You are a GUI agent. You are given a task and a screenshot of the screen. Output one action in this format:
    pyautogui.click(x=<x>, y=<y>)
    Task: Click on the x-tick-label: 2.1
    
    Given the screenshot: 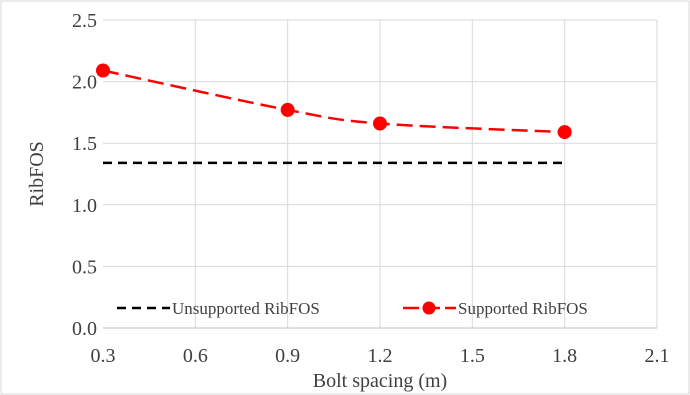 What is the action you would take?
    pyautogui.click(x=657, y=356)
    